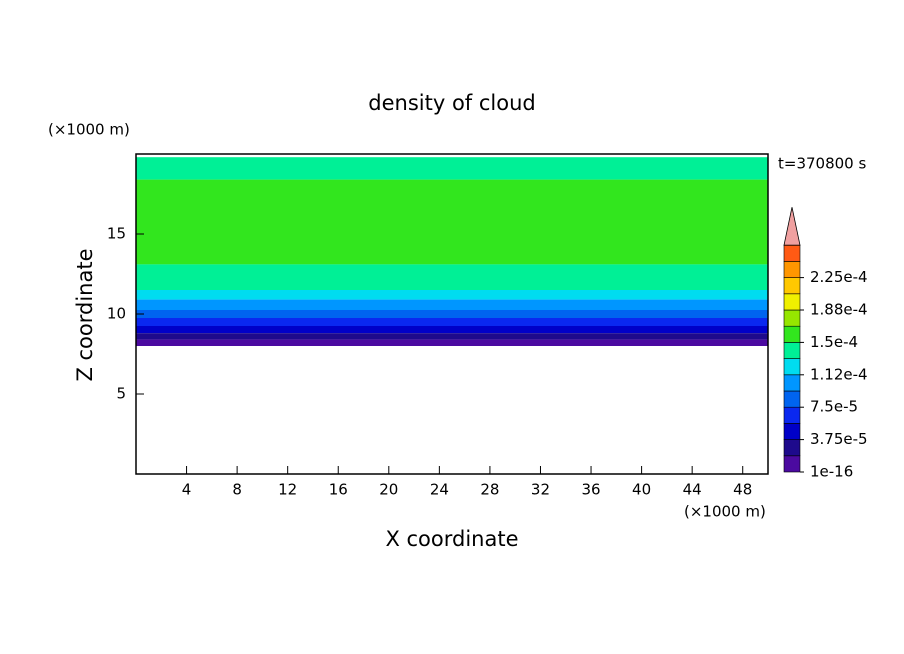 The width and height of the screenshot is (904, 654). Describe the element at coordinates (116, 314) in the screenshot. I see `y-tick-label: 10` at that location.